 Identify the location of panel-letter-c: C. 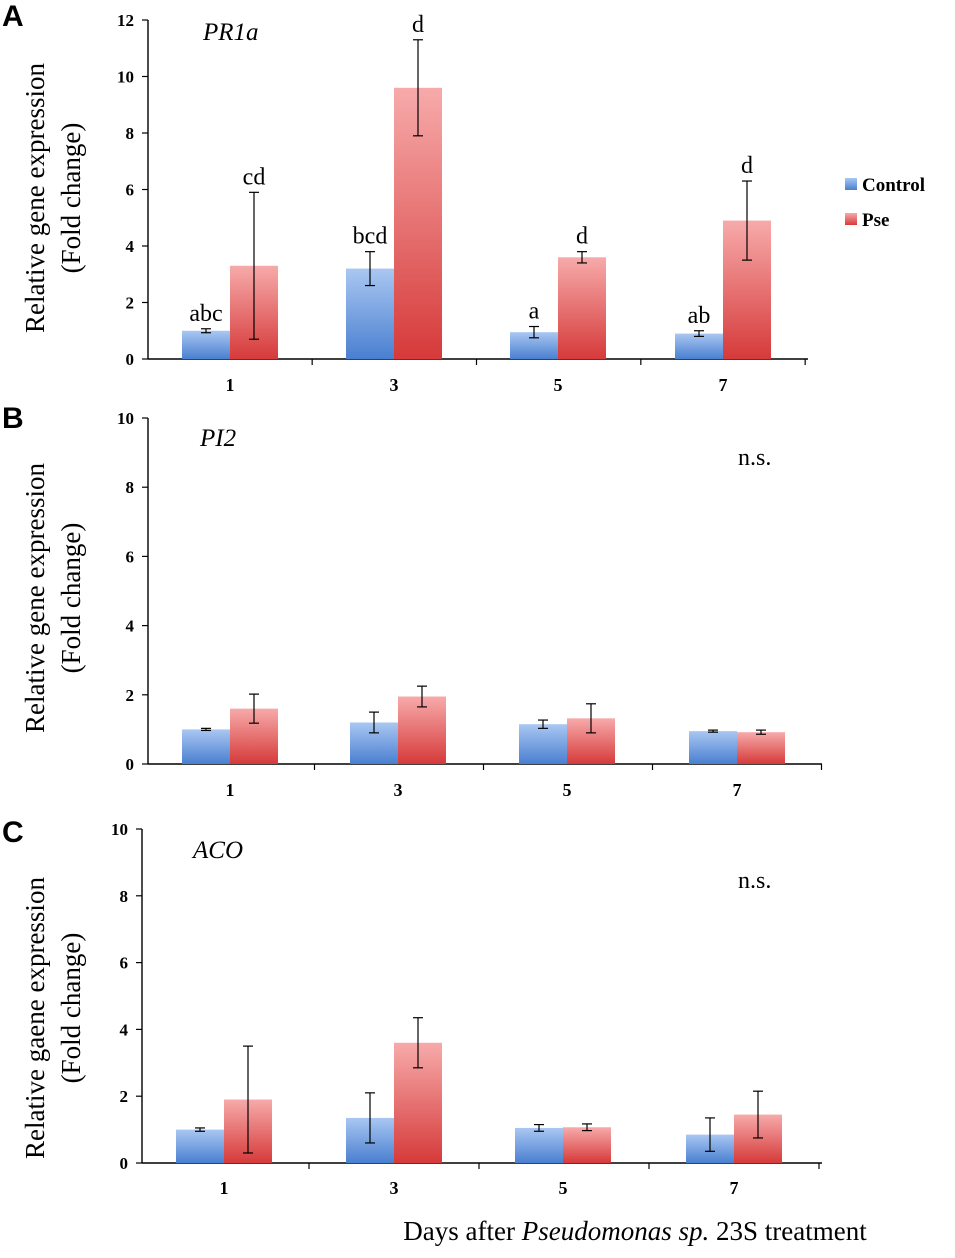
(13, 832).